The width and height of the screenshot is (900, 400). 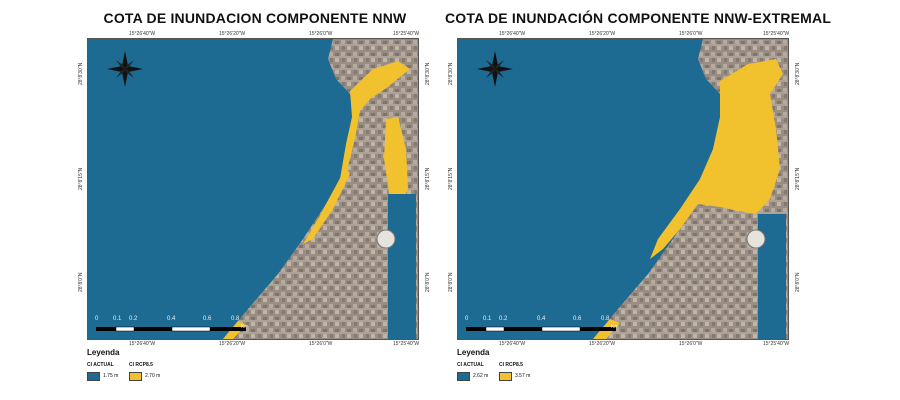 I want to click on map-title: COTA DE INUNDACION COMPONENTE NNW, so click(x=255, y=18).